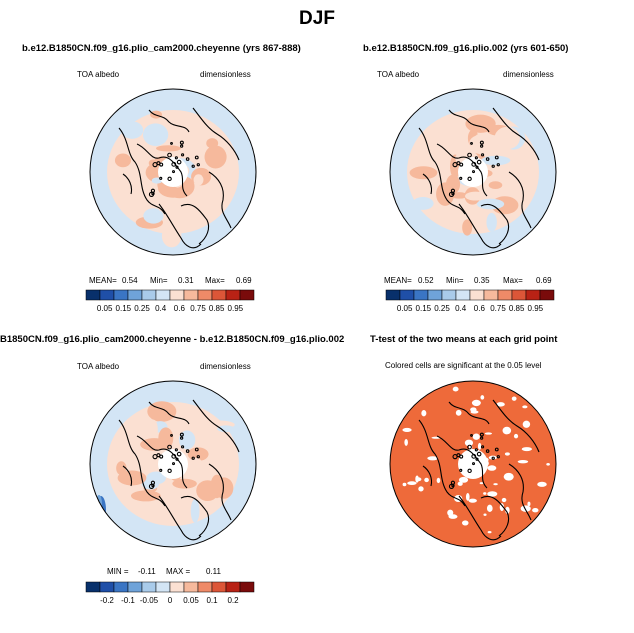  I want to click on panel-1-max: 0.69, so click(244, 280).